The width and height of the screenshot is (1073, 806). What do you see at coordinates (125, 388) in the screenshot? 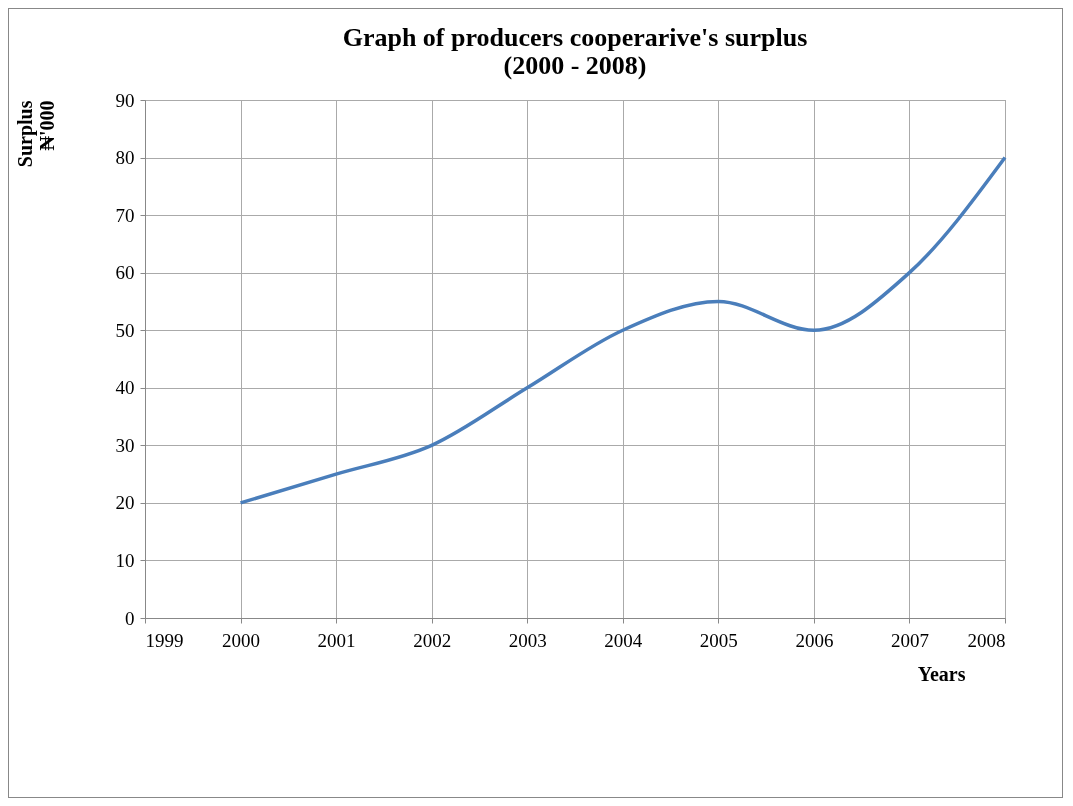
I see `y-tick-label: 40` at bounding box center [125, 388].